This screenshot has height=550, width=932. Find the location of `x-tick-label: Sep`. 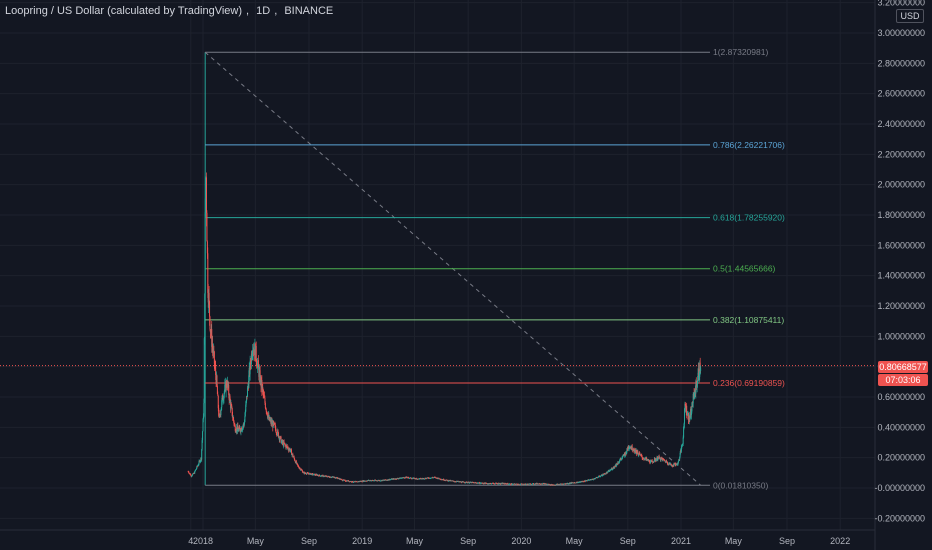

x-tick-label: Sep is located at coordinates (468, 541).